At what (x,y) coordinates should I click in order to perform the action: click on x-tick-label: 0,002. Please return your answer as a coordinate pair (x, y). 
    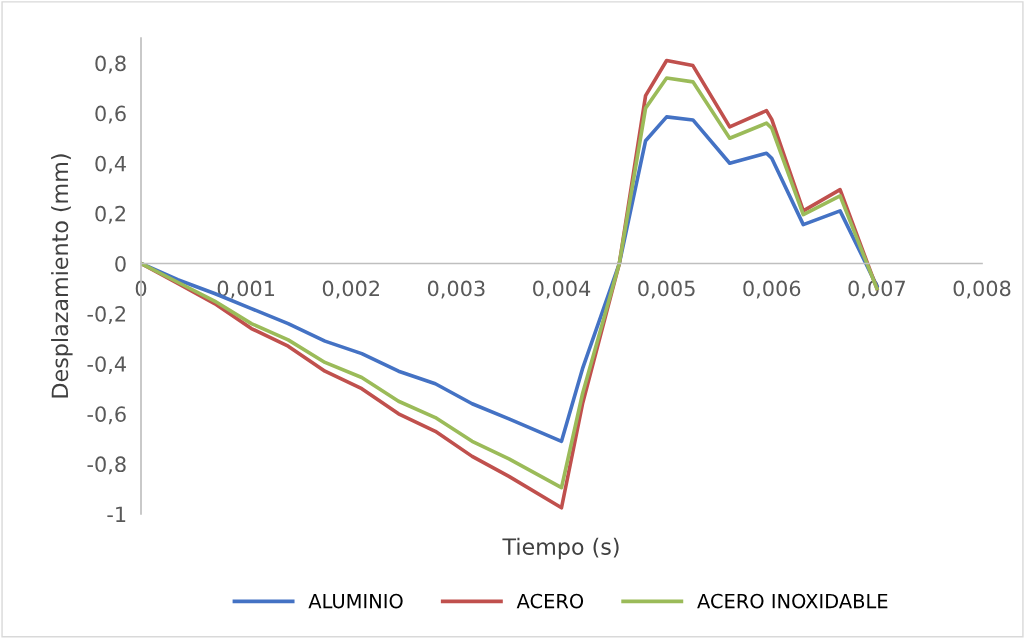
    Looking at the image, I should click on (350, 289).